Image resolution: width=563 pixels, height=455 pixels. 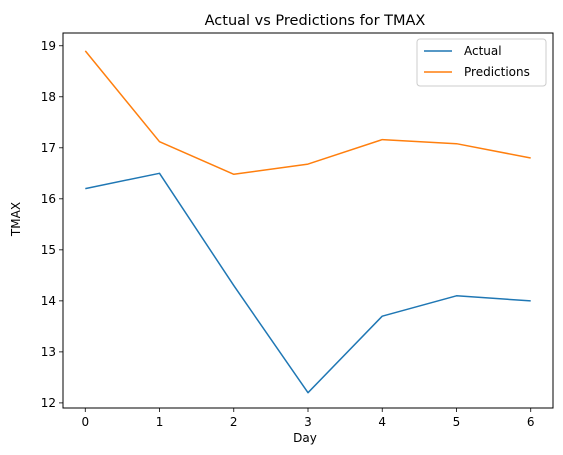 I want to click on y-tick-label: 19, so click(x=48, y=46).